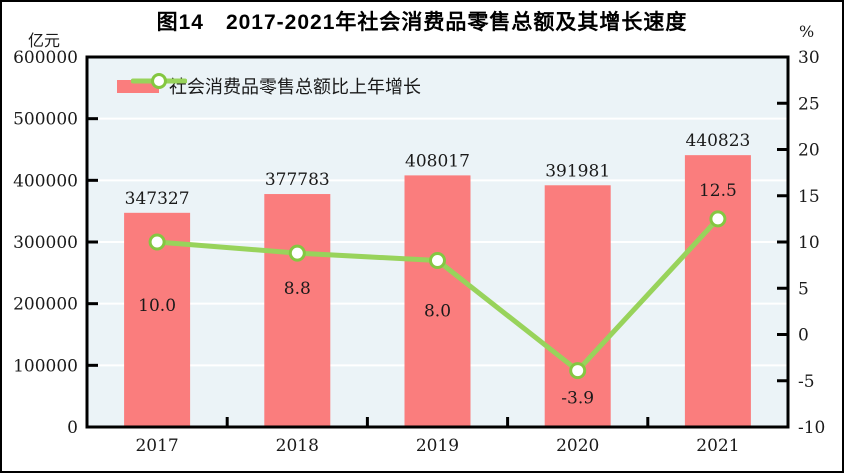 Image resolution: width=844 pixels, height=473 pixels. What do you see at coordinates (577, 171) in the screenshot?
I see `bar-value-label: 391981` at bounding box center [577, 171].